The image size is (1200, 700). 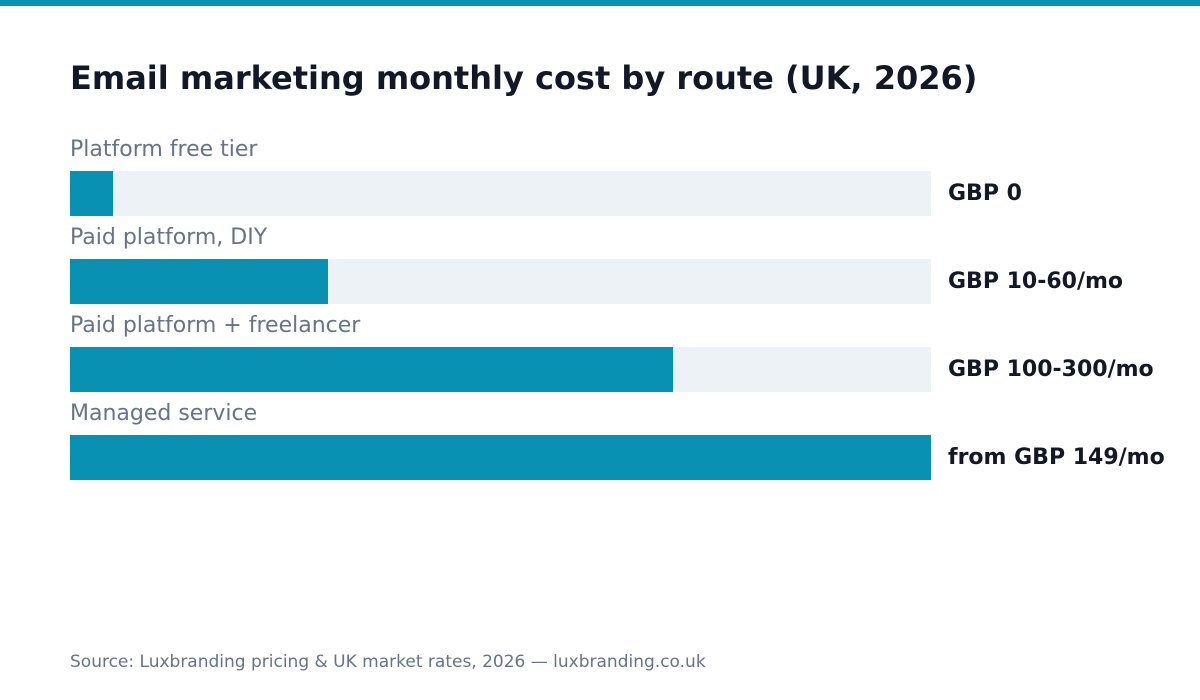 I want to click on bar-value-label: GBP 10-60/mo, so click(x=1036, y=281).